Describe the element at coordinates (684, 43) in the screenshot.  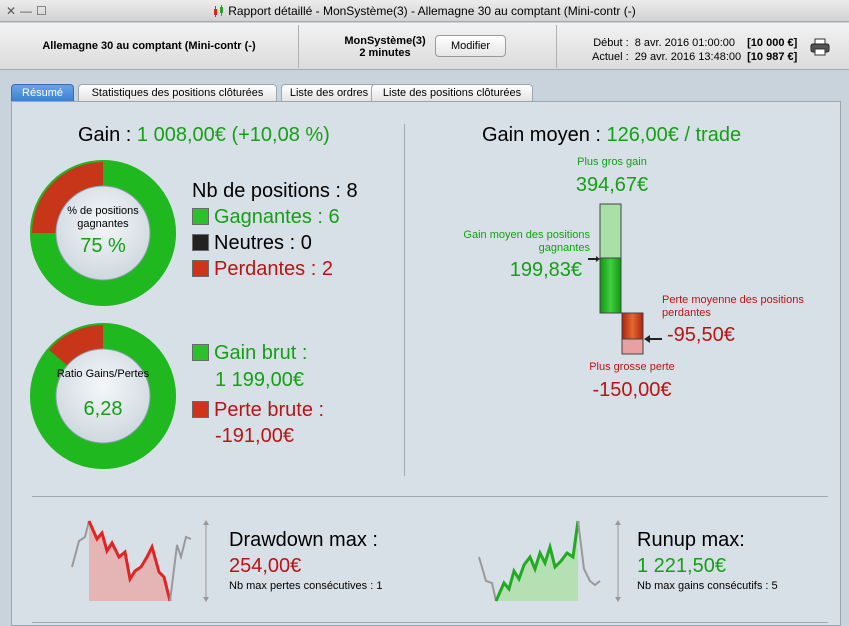
I see `start-date: 8 avr. 2016 01:00:00` at that location.